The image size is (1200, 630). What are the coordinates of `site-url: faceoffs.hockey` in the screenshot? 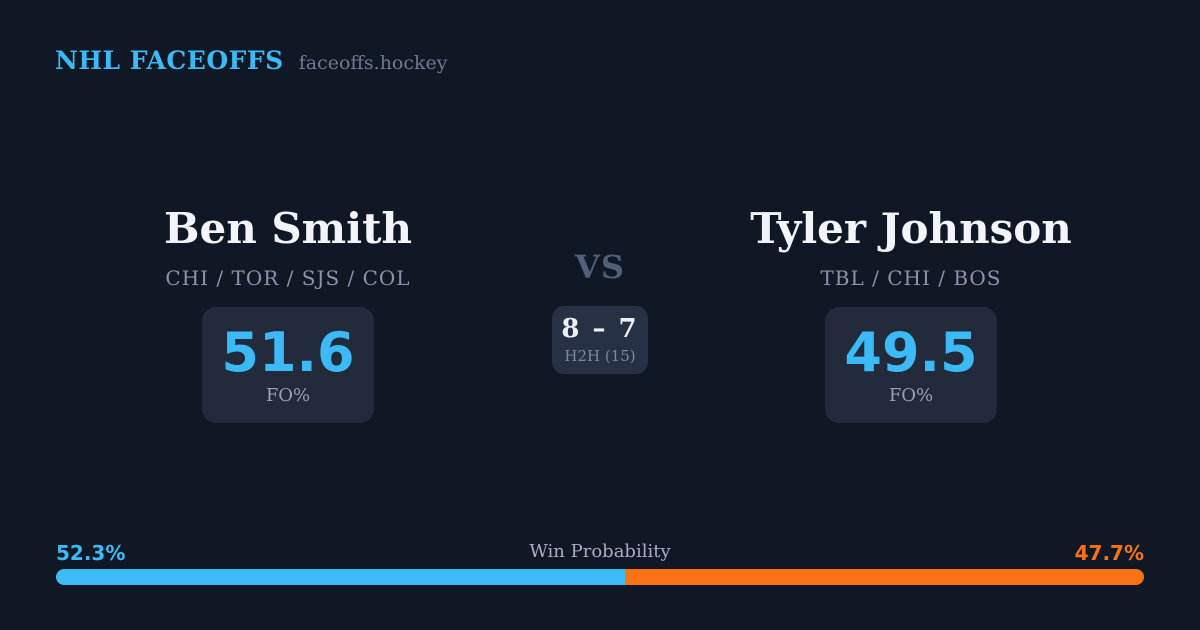 It's located at (373, 63).